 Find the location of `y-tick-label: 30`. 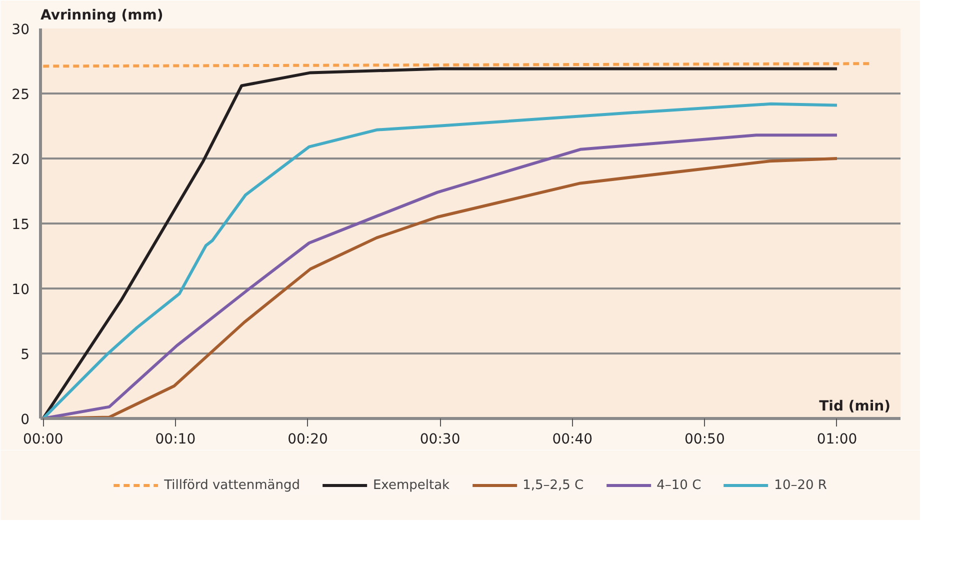

y-tick-label: 30 is located at coordinates (21, 30).